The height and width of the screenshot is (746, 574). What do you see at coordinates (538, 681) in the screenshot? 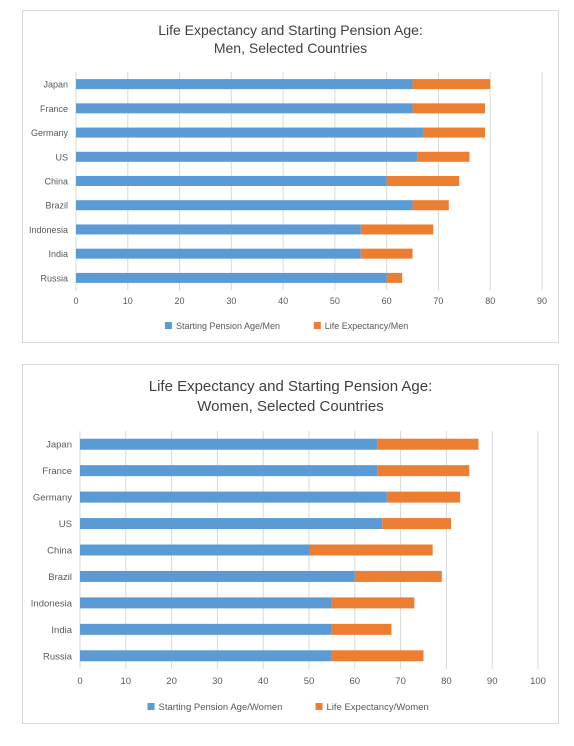
I see `x-tick-label: 100` at bounding box center [538, 681].